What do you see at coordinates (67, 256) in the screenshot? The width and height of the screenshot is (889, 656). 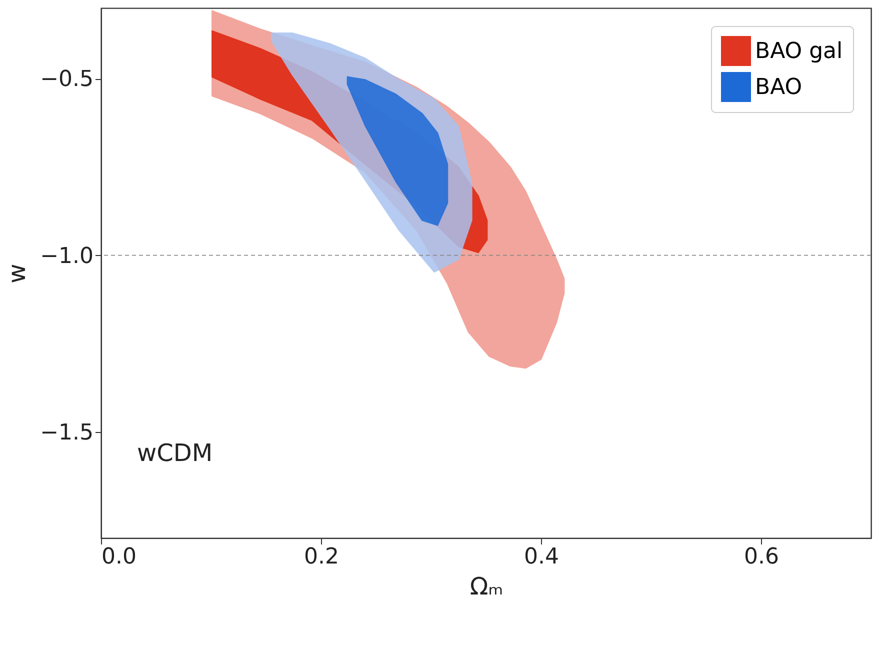 I see `y-tick-label: −1.0` at bounding box center [67, 256].